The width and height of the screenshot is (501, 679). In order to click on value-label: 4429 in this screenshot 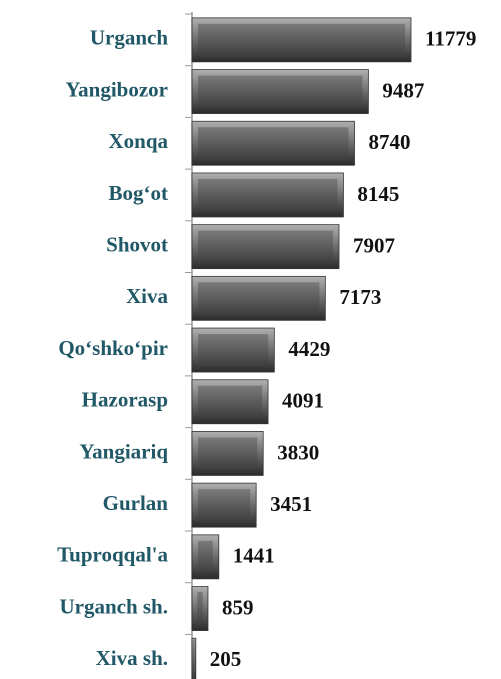, I will do `click(309, 349)`.